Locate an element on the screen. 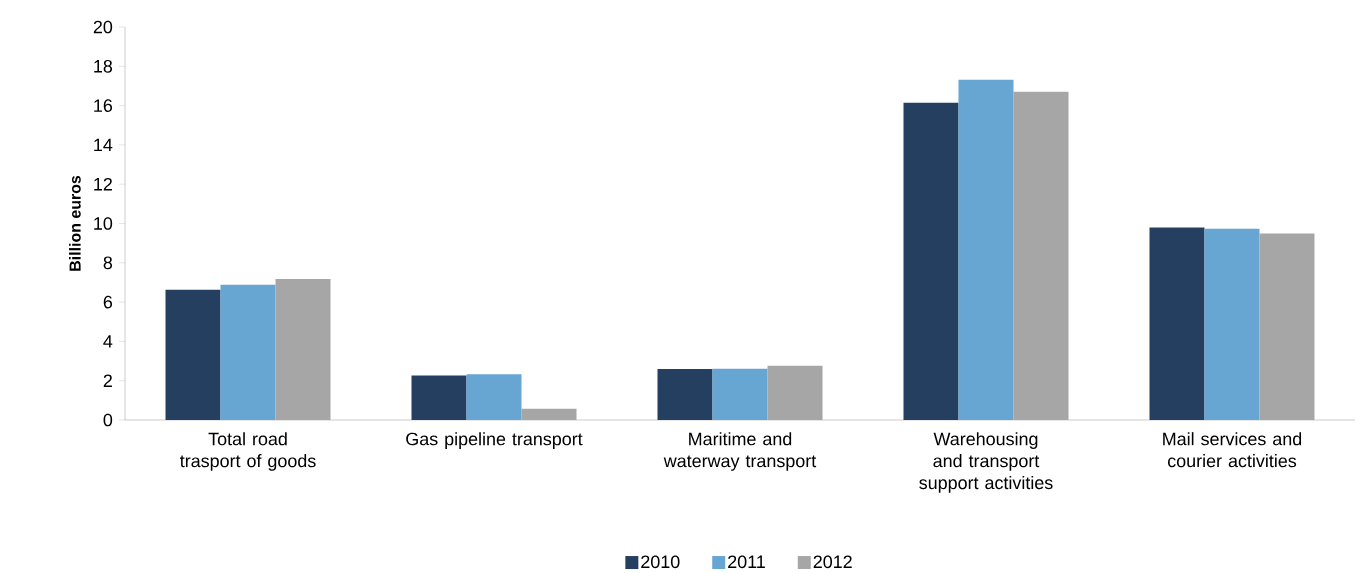 Image resolution: width=1360 pixels, height=573 pixels. y-tick-label: 12 is located at coordinates (103, 184).